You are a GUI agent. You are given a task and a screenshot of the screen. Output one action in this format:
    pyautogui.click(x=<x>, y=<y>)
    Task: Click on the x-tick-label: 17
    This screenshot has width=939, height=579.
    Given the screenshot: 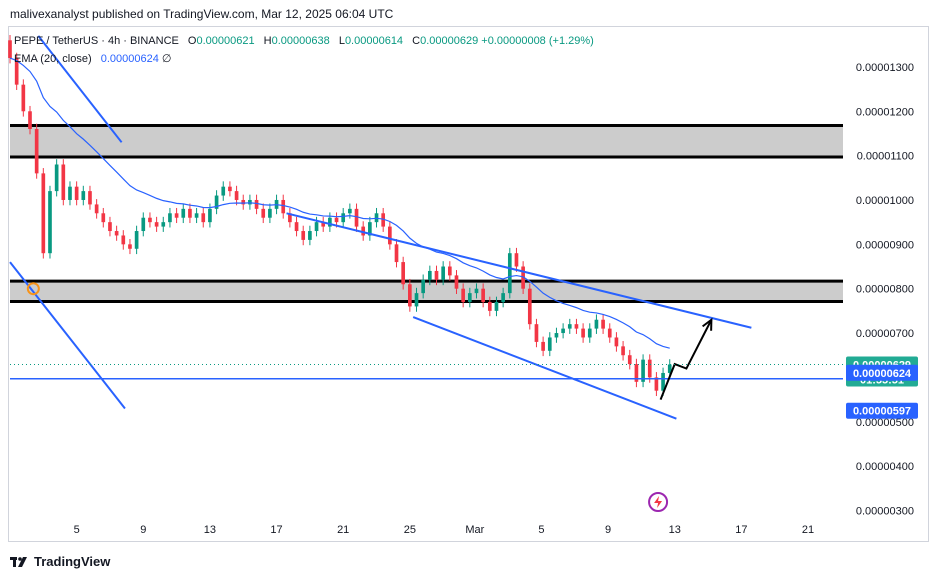 What is the action you would take?
    pyautogui.click(x=276, y=530)
    